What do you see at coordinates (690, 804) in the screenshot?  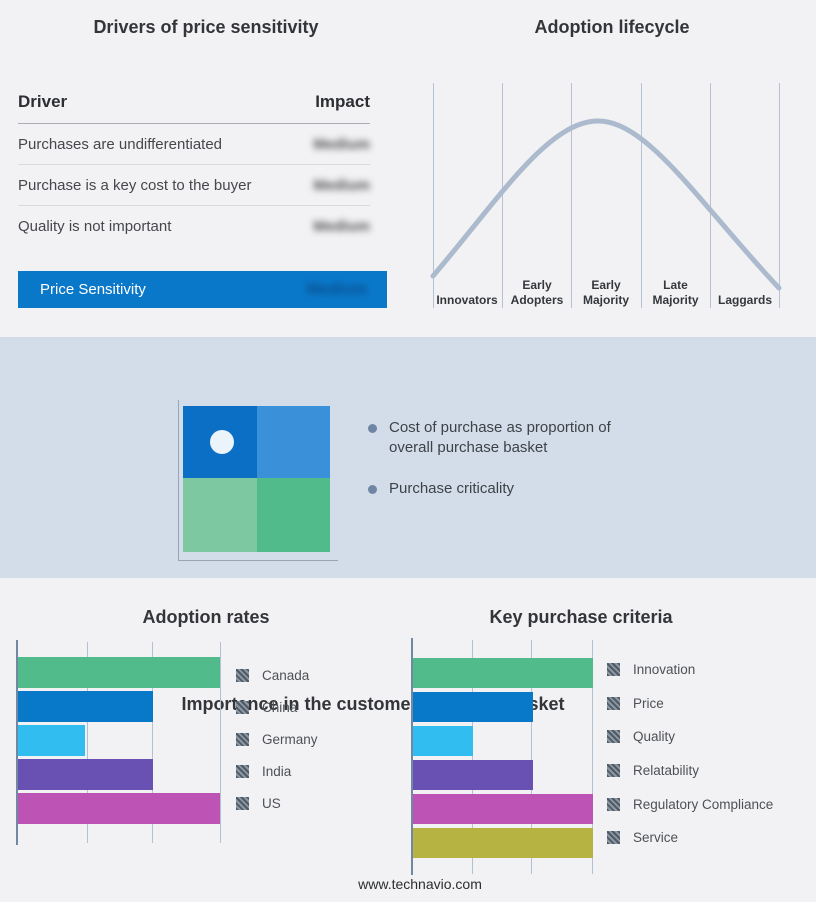 I see `legend-item: Regulatory Compliance` at bounding box center [690, 804].